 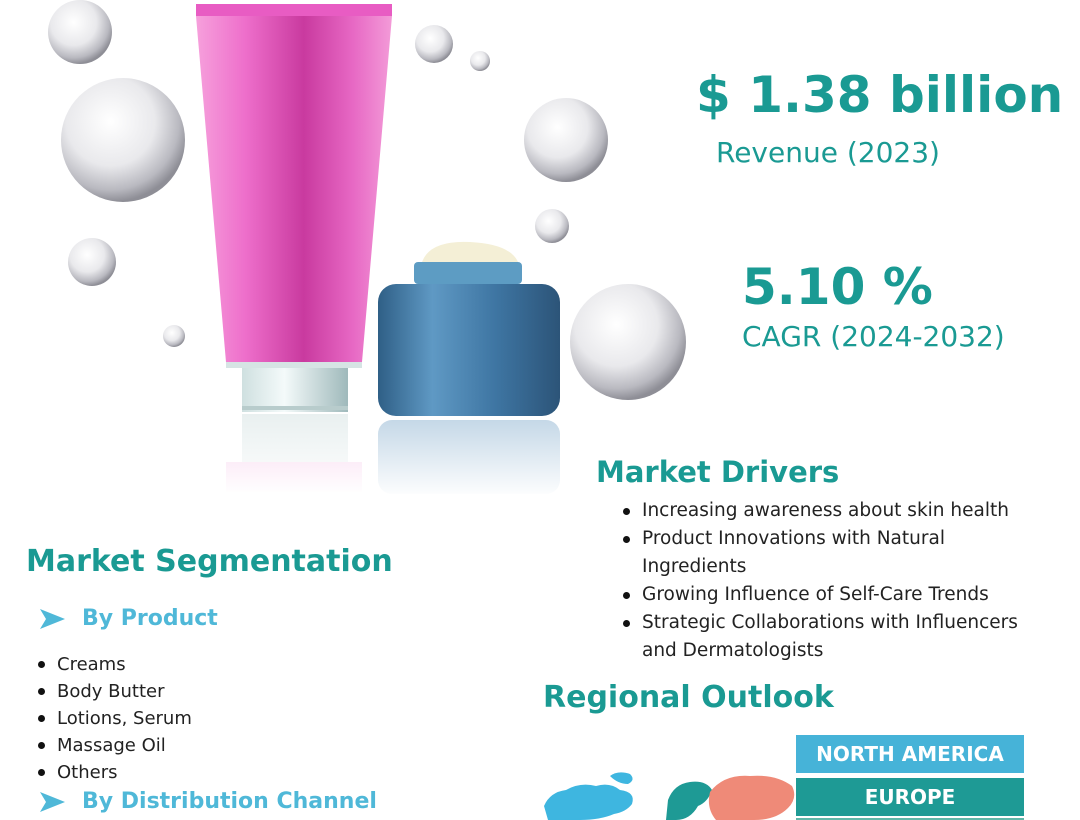 What do you see at coordinates (469, 369) in the screenshot?
I see `cream-jar-icon` at bounding box center [469, 369].